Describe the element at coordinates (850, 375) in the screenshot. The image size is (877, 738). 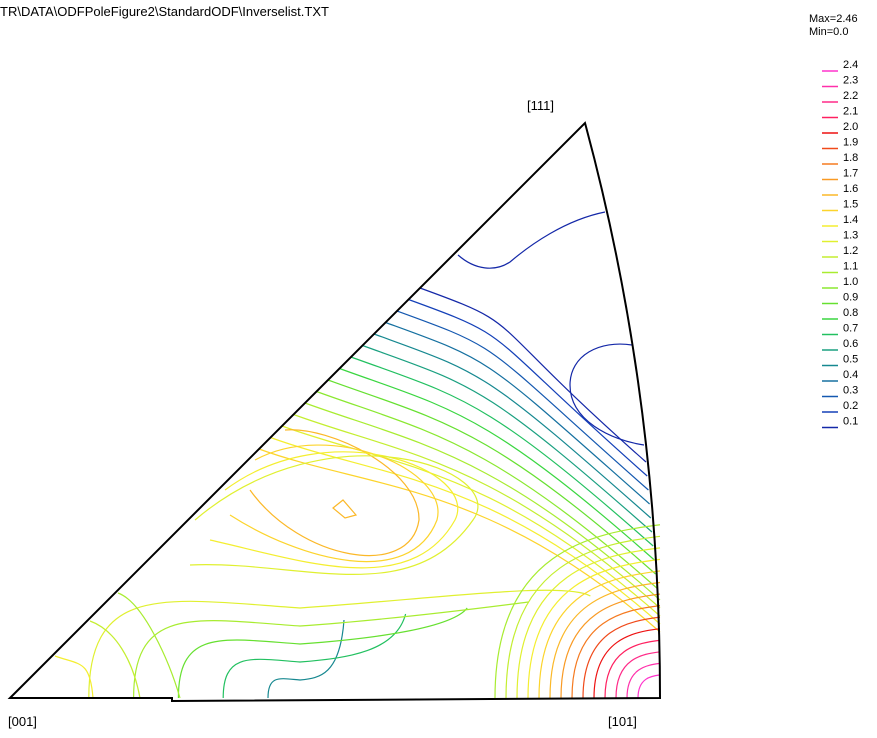
I see `legend-label: 0.4` at that location.